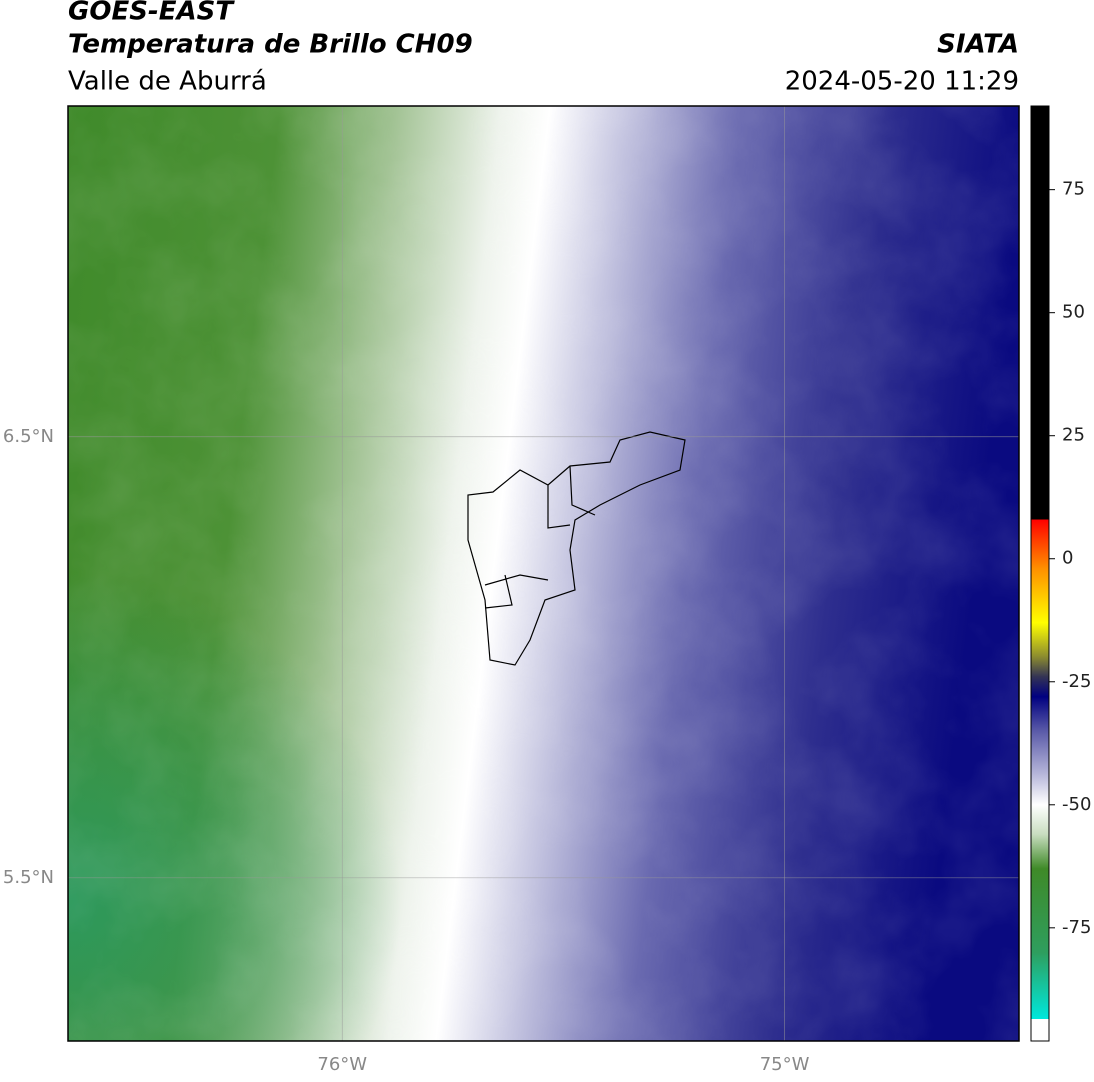  What do you see at coordinates (1040, 573) in the screenshot?
I see `colorbar` at bounding box center [1040, 573].